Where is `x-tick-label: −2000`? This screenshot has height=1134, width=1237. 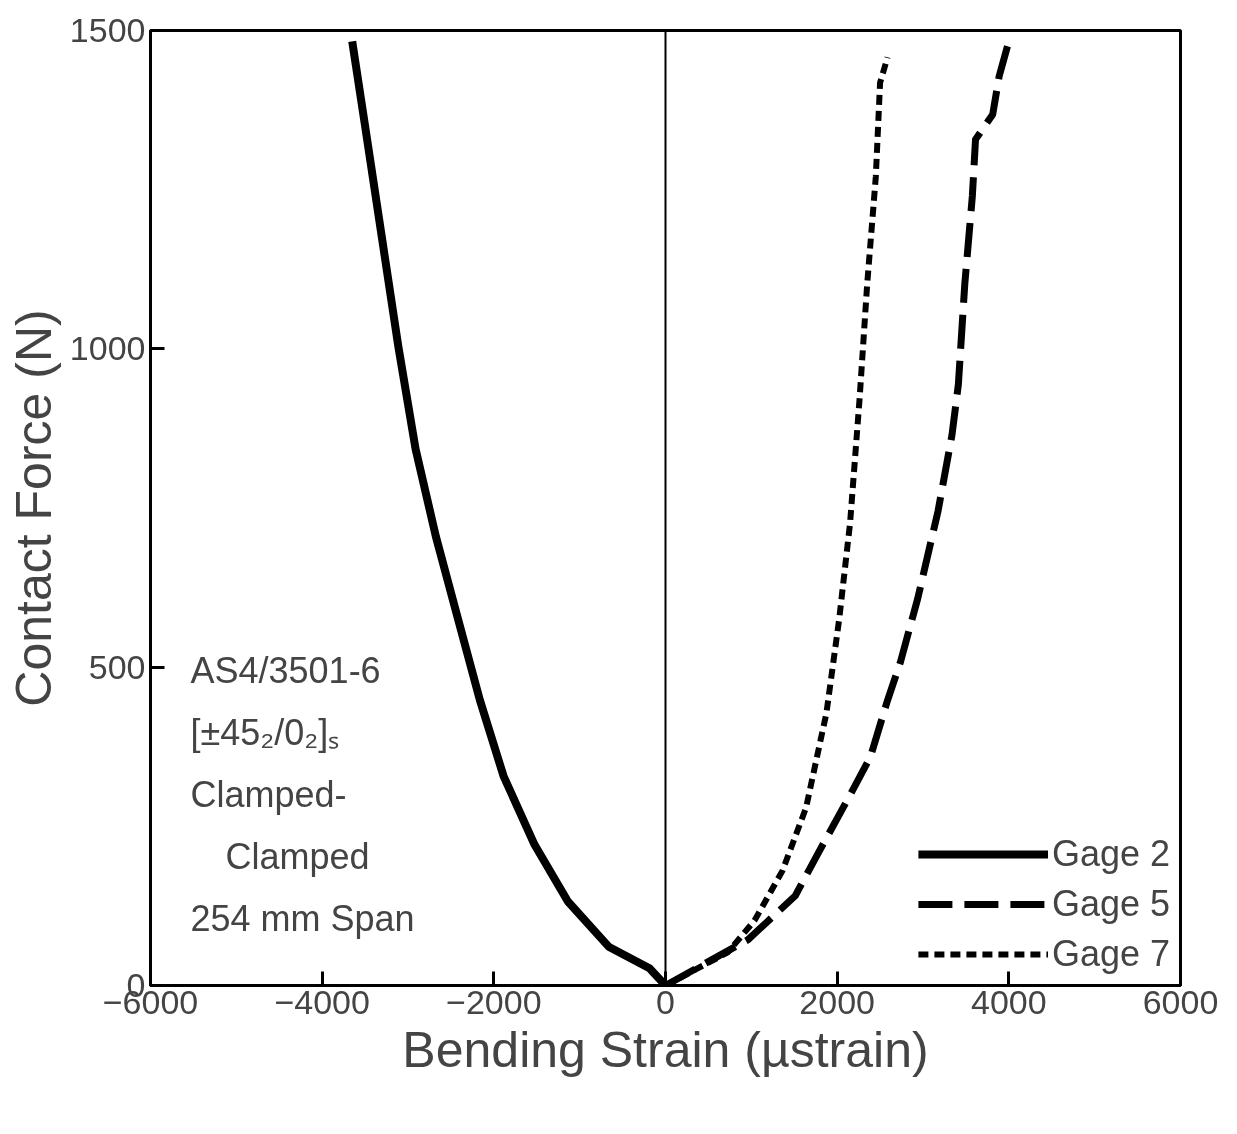 x-tick-label: −2000 is located at coordinates (494, 1001).